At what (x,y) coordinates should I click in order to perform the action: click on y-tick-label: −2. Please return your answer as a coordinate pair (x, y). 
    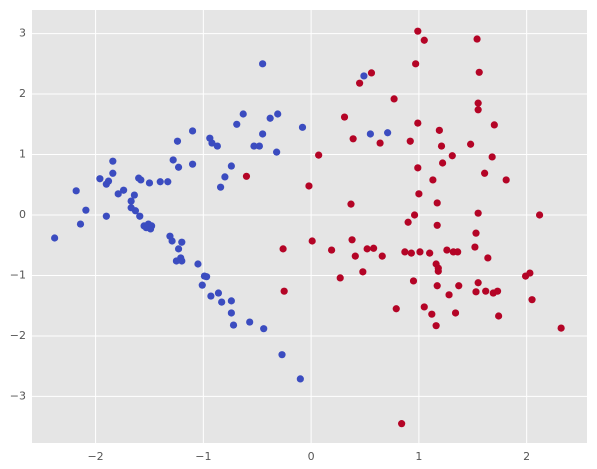
    Looking at the image, I should click on (18, 335).